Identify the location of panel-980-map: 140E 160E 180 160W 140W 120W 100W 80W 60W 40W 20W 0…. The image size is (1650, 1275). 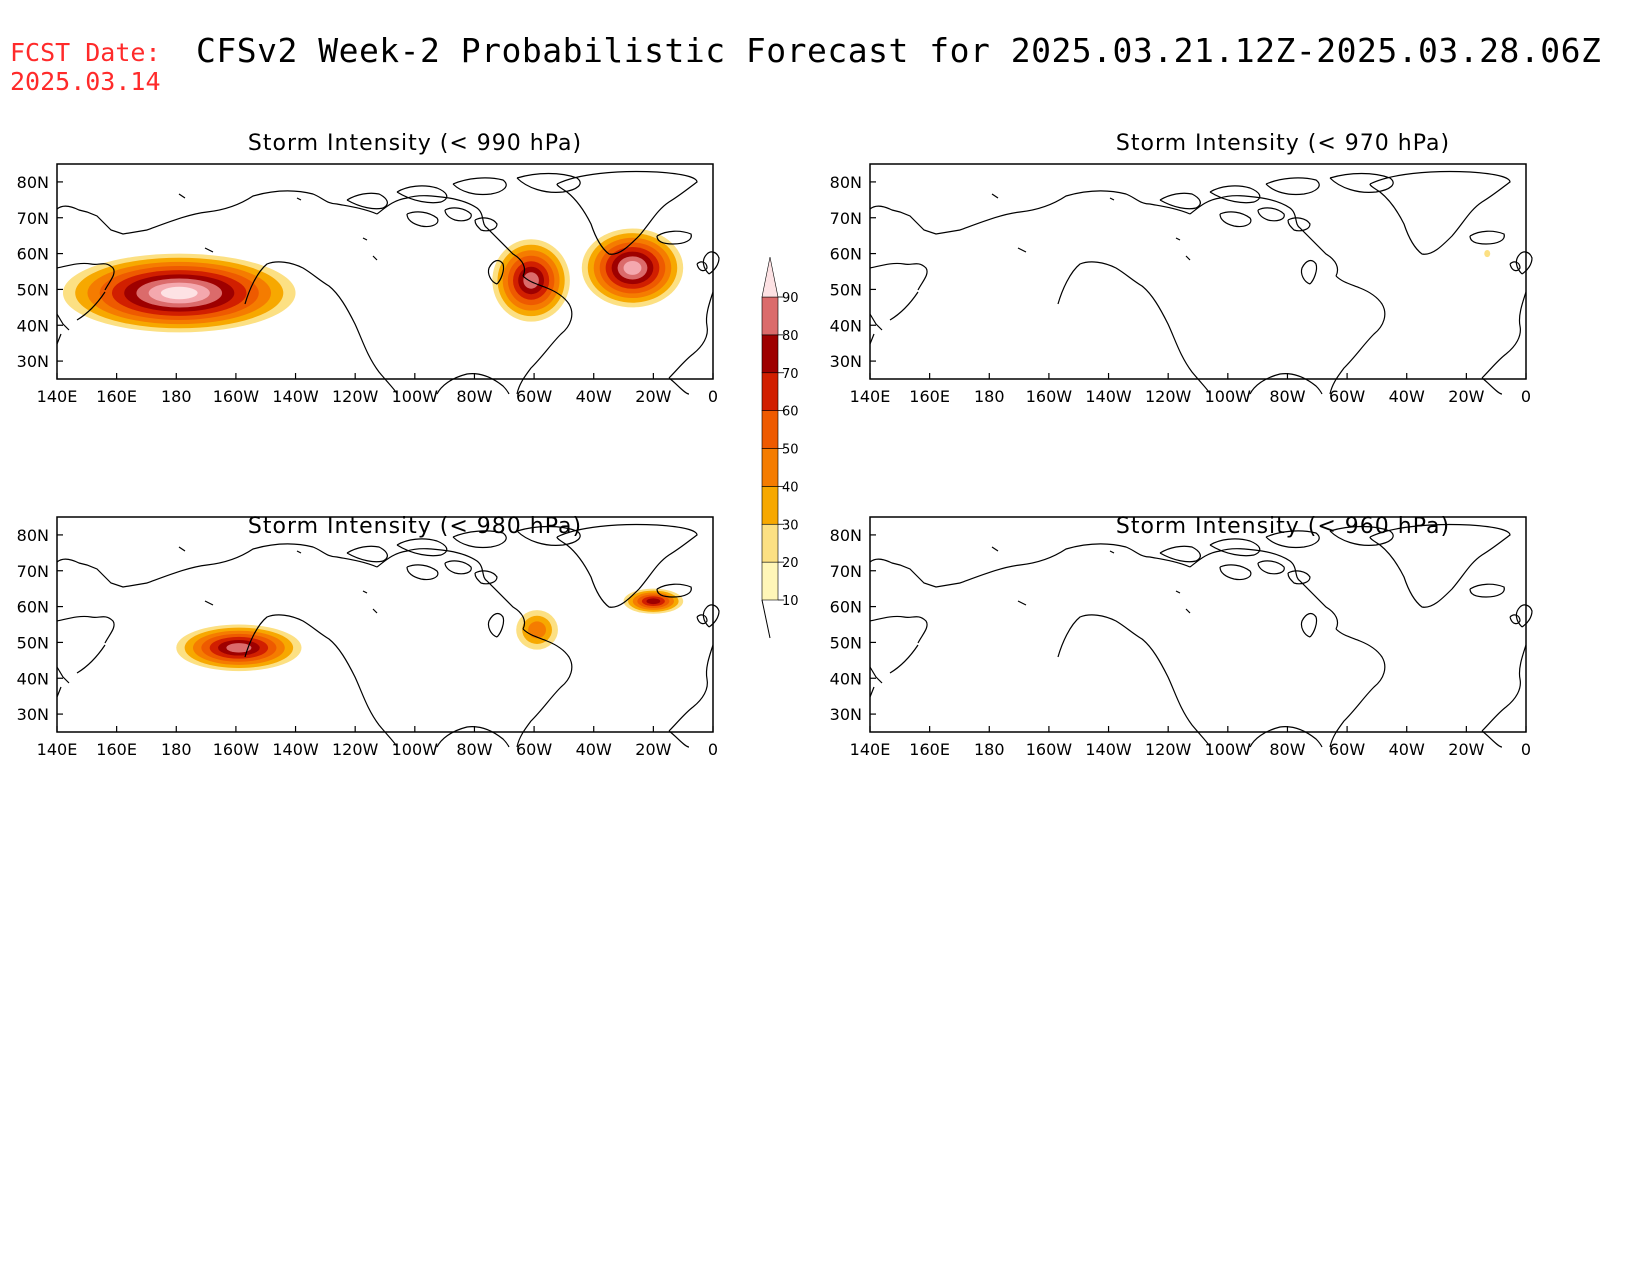
(368, 637).